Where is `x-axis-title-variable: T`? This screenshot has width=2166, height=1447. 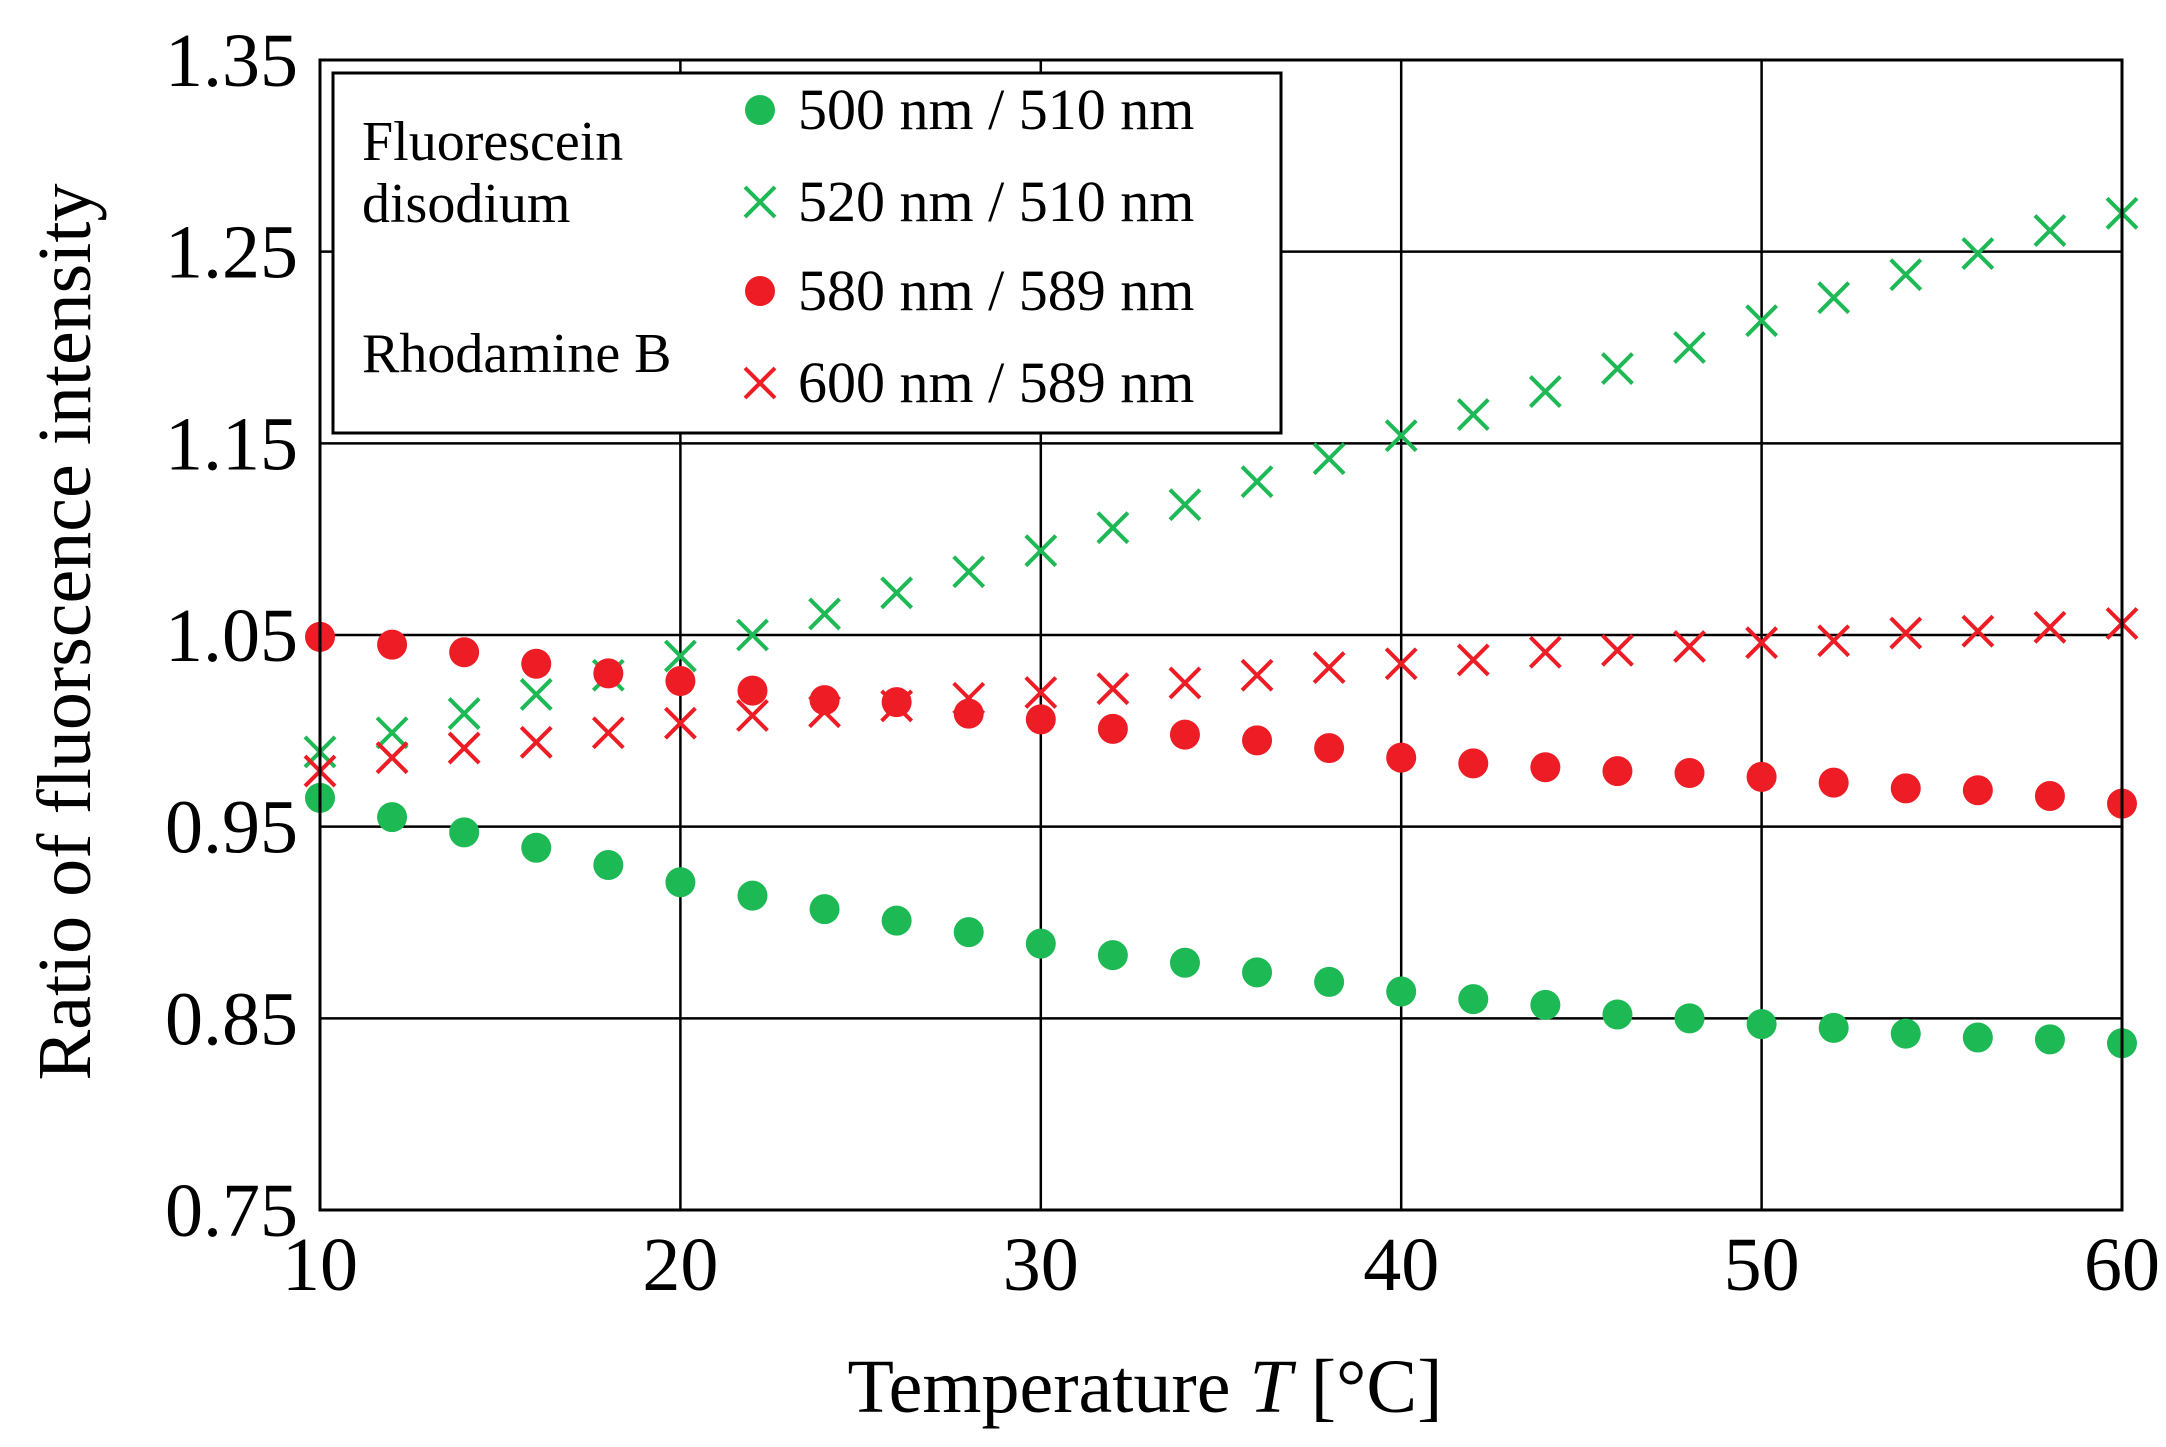
x-axis-title-variable: T is located at coordinates (1272, 1387).